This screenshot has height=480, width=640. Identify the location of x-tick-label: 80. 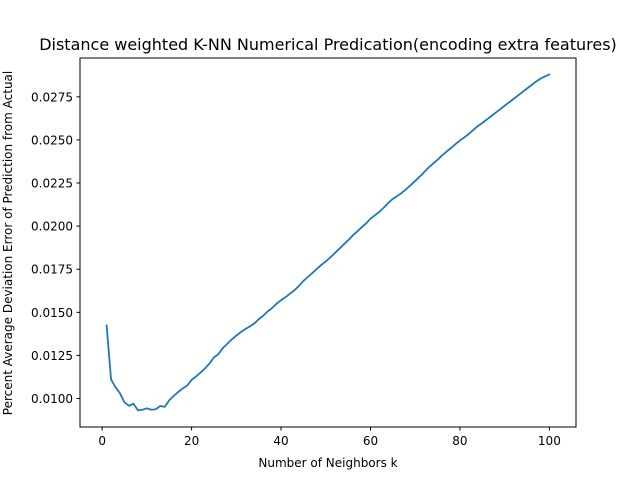
(459, 441).